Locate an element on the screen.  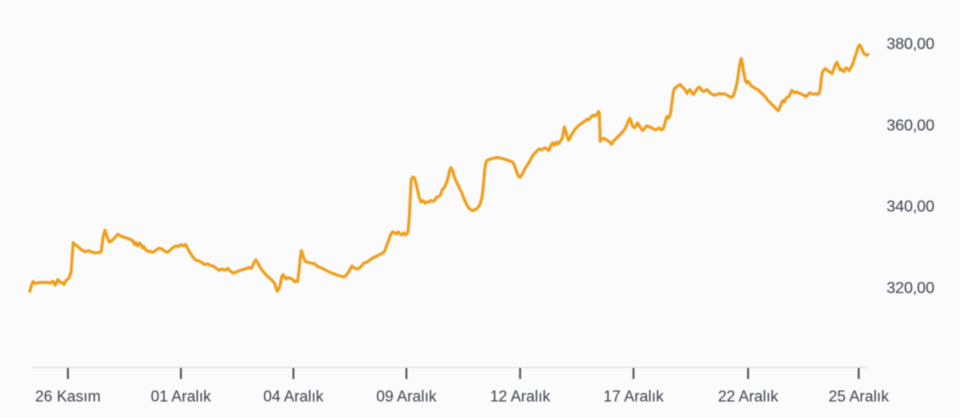
svg-text: 22 Aralık is located at coordinates (748, 397).